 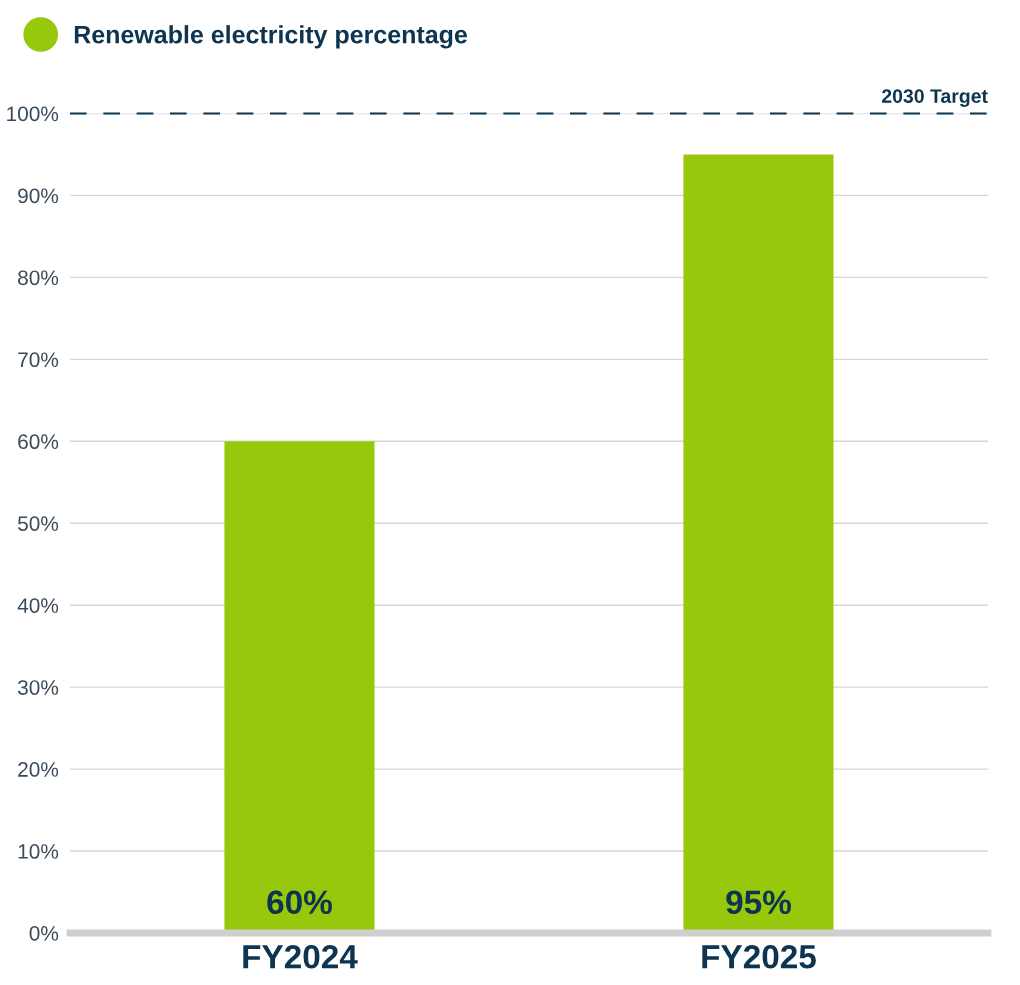 What do you see at coordinates (758, 902) in the screenshot?
I see `data-label: 95%` at bounding box center [758, 902].